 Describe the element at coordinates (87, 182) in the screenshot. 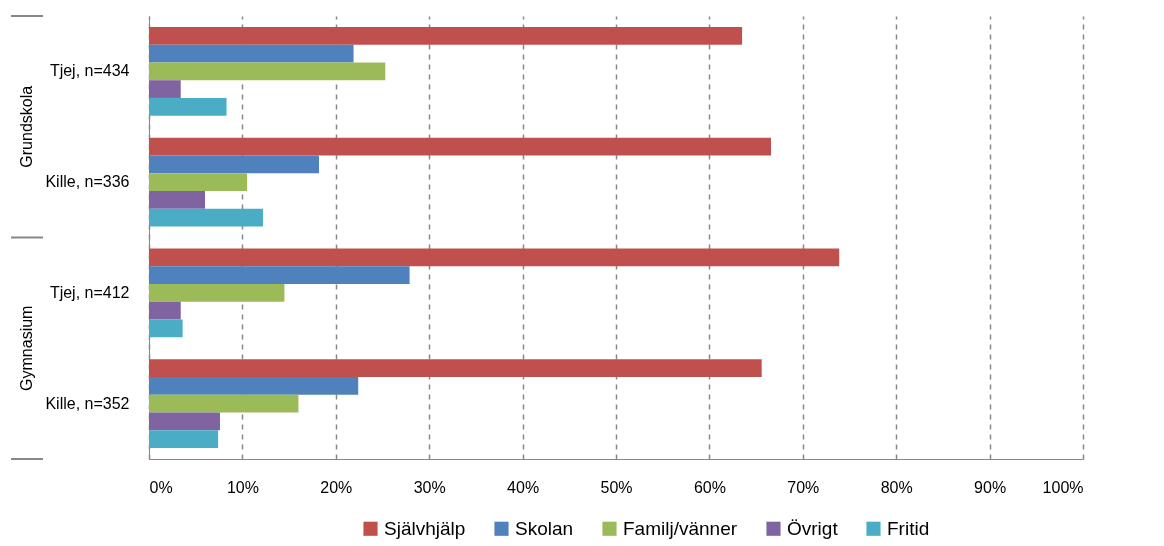

I see `y-tick-label: Kille, n=336` at that location.